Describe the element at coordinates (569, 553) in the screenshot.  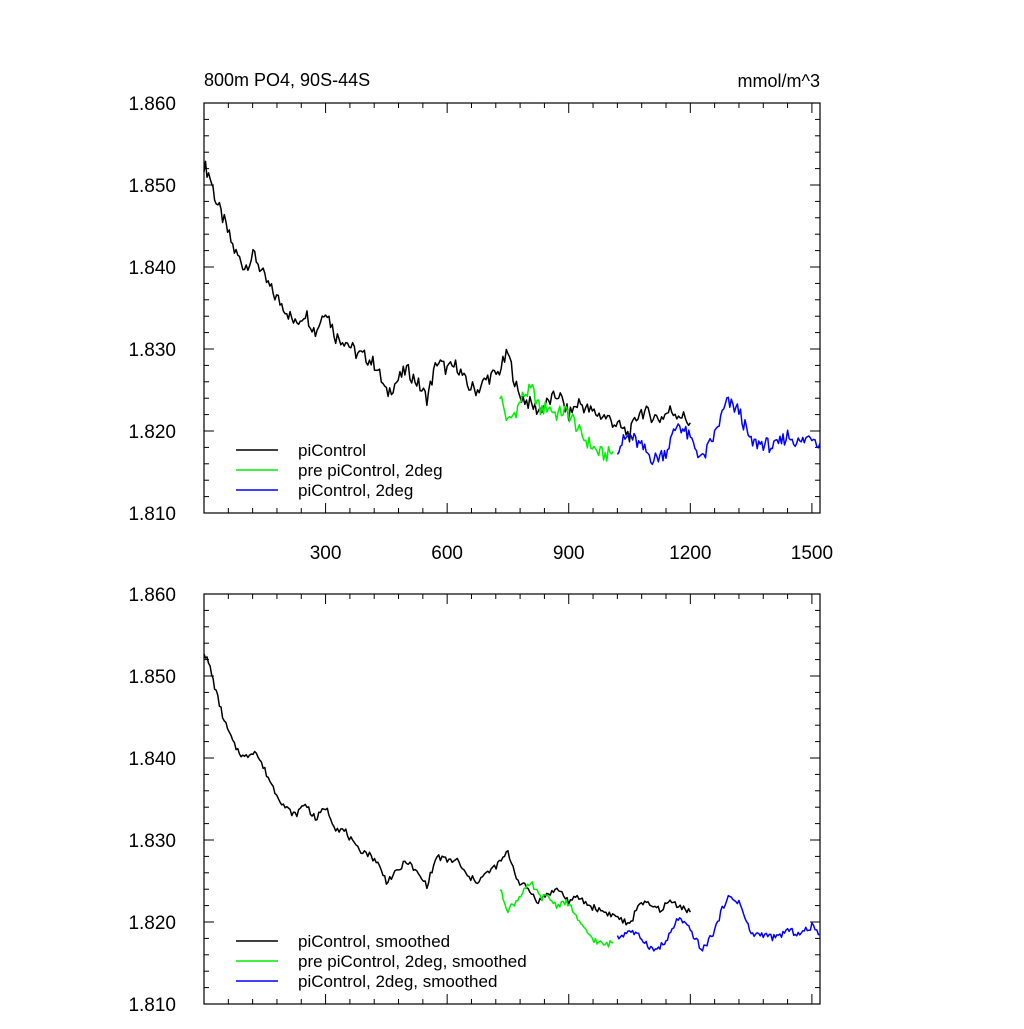
I see `x-tick-label: 900` at that location.